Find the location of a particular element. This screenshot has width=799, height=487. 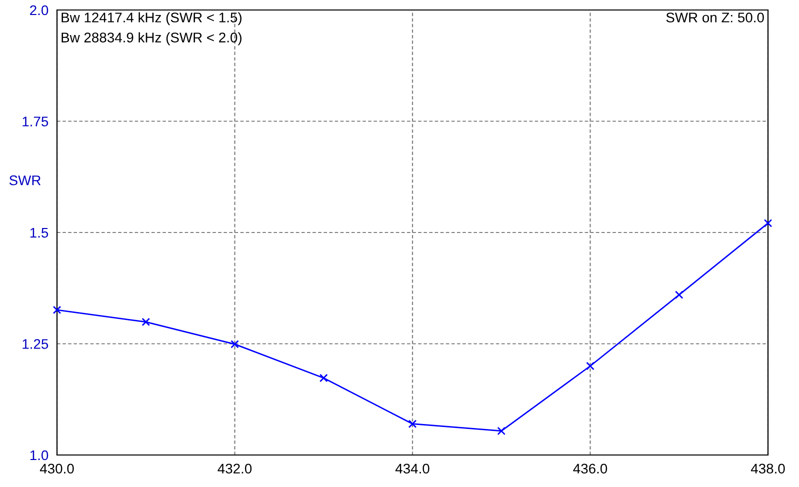

x-tick-label: 434.0 is located at coordinates (412, 469).